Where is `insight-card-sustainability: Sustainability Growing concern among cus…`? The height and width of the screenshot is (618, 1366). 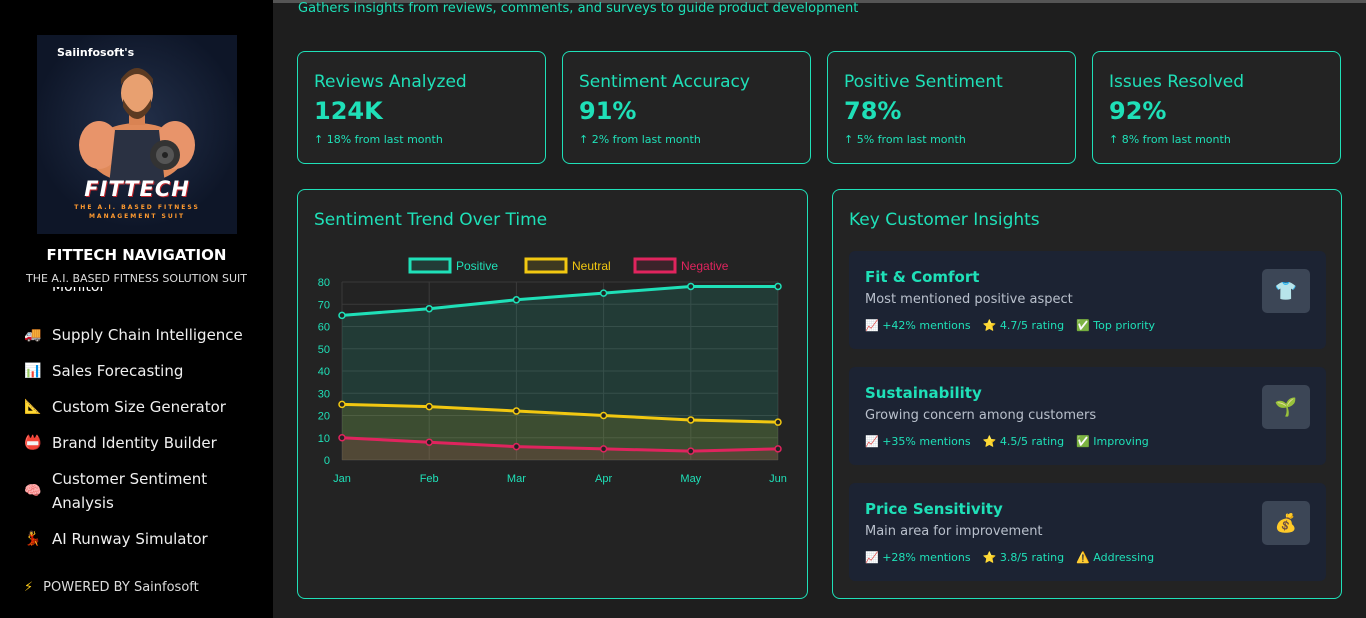
insight-card-sustainability: Sustainability Growing concern among cus… is located at coordinates (1087, 416).